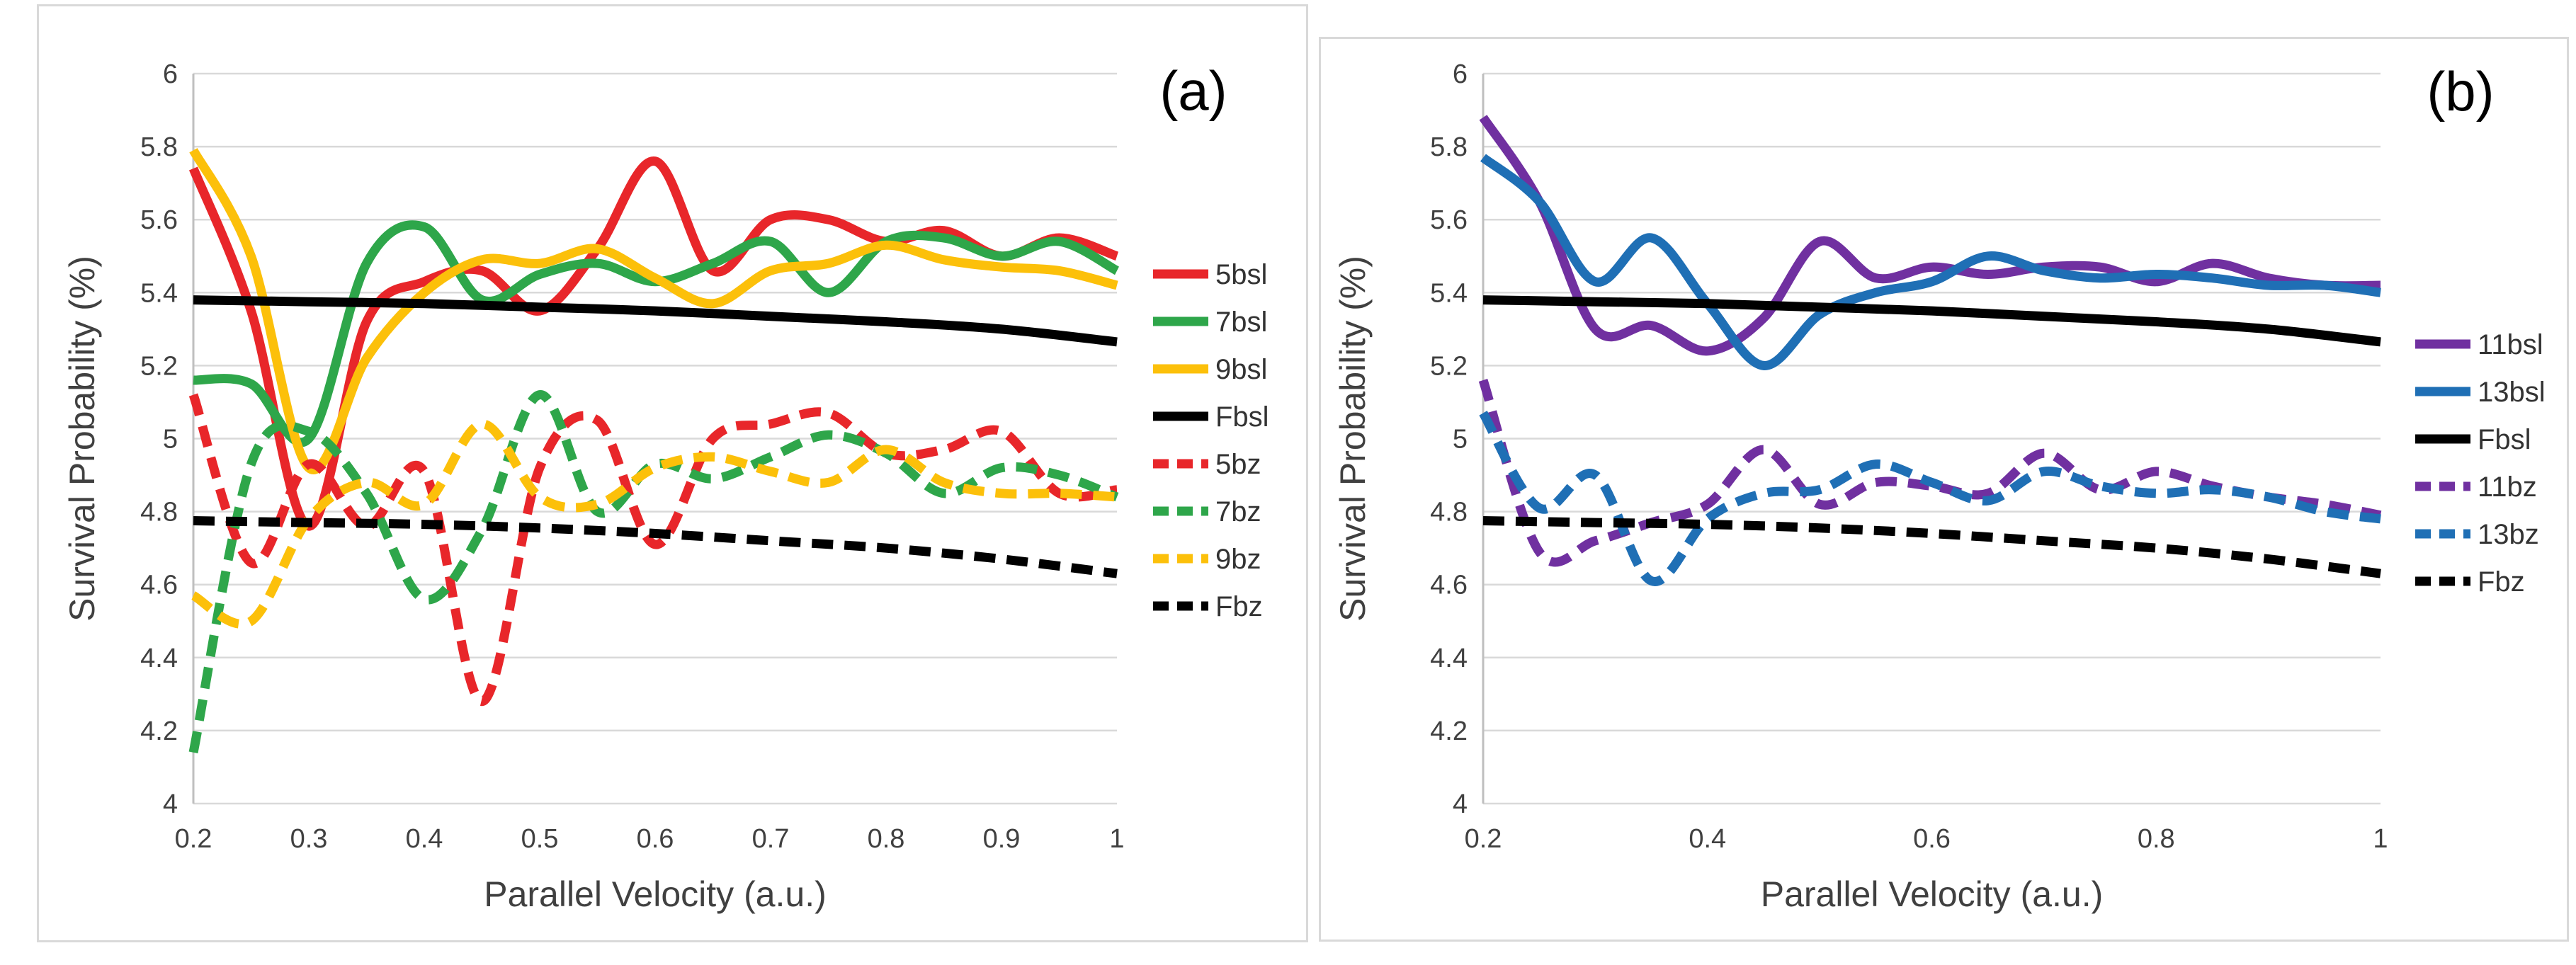  I want to click on series-line-7bsl, so click(656, 334).